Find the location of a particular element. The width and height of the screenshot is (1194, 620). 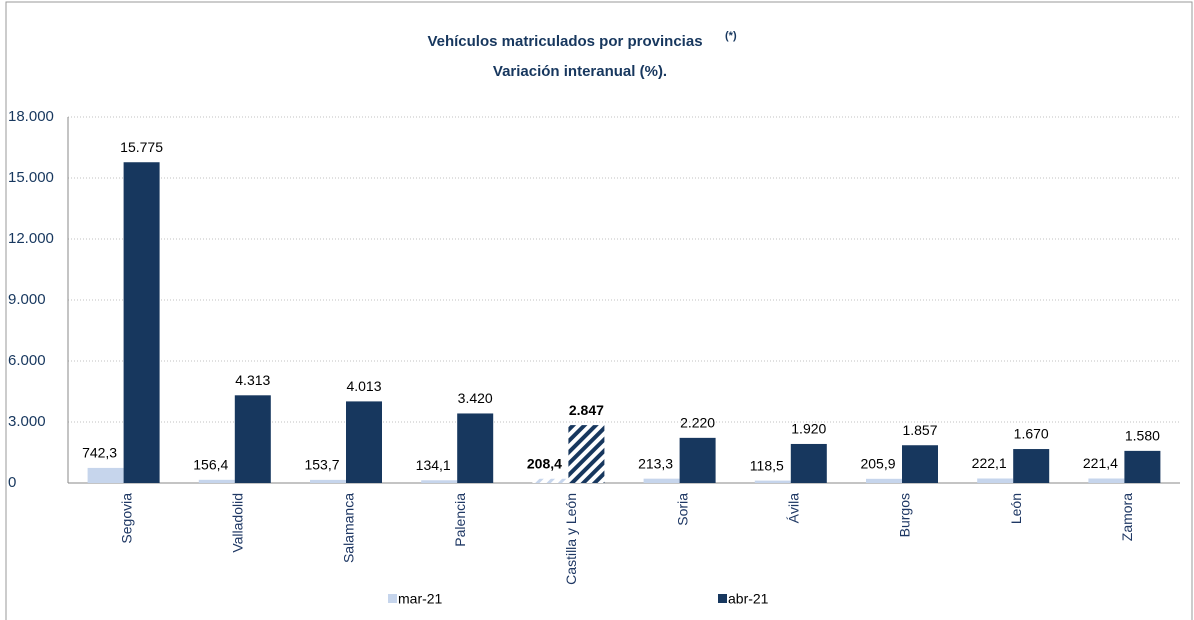

title-note: (*) is located at coordinates (731, 36).